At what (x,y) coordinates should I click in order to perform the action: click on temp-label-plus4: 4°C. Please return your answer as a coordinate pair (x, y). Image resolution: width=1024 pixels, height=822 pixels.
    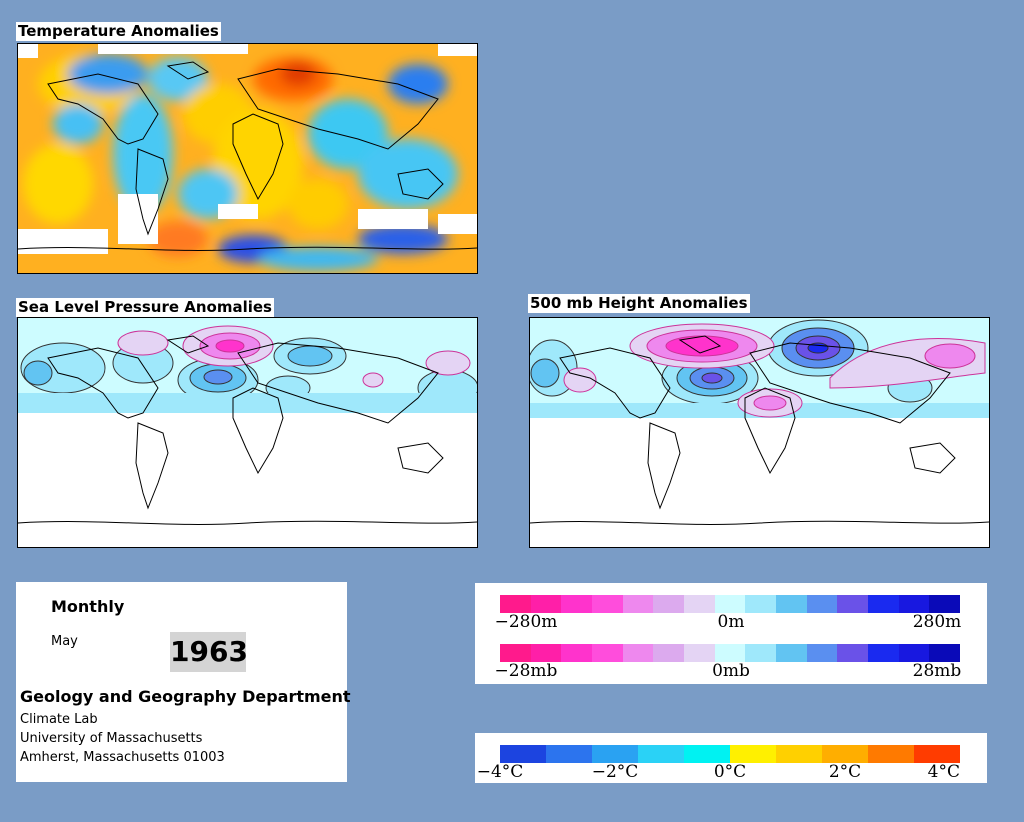
    Looking at the image, I should click on (943, 772).